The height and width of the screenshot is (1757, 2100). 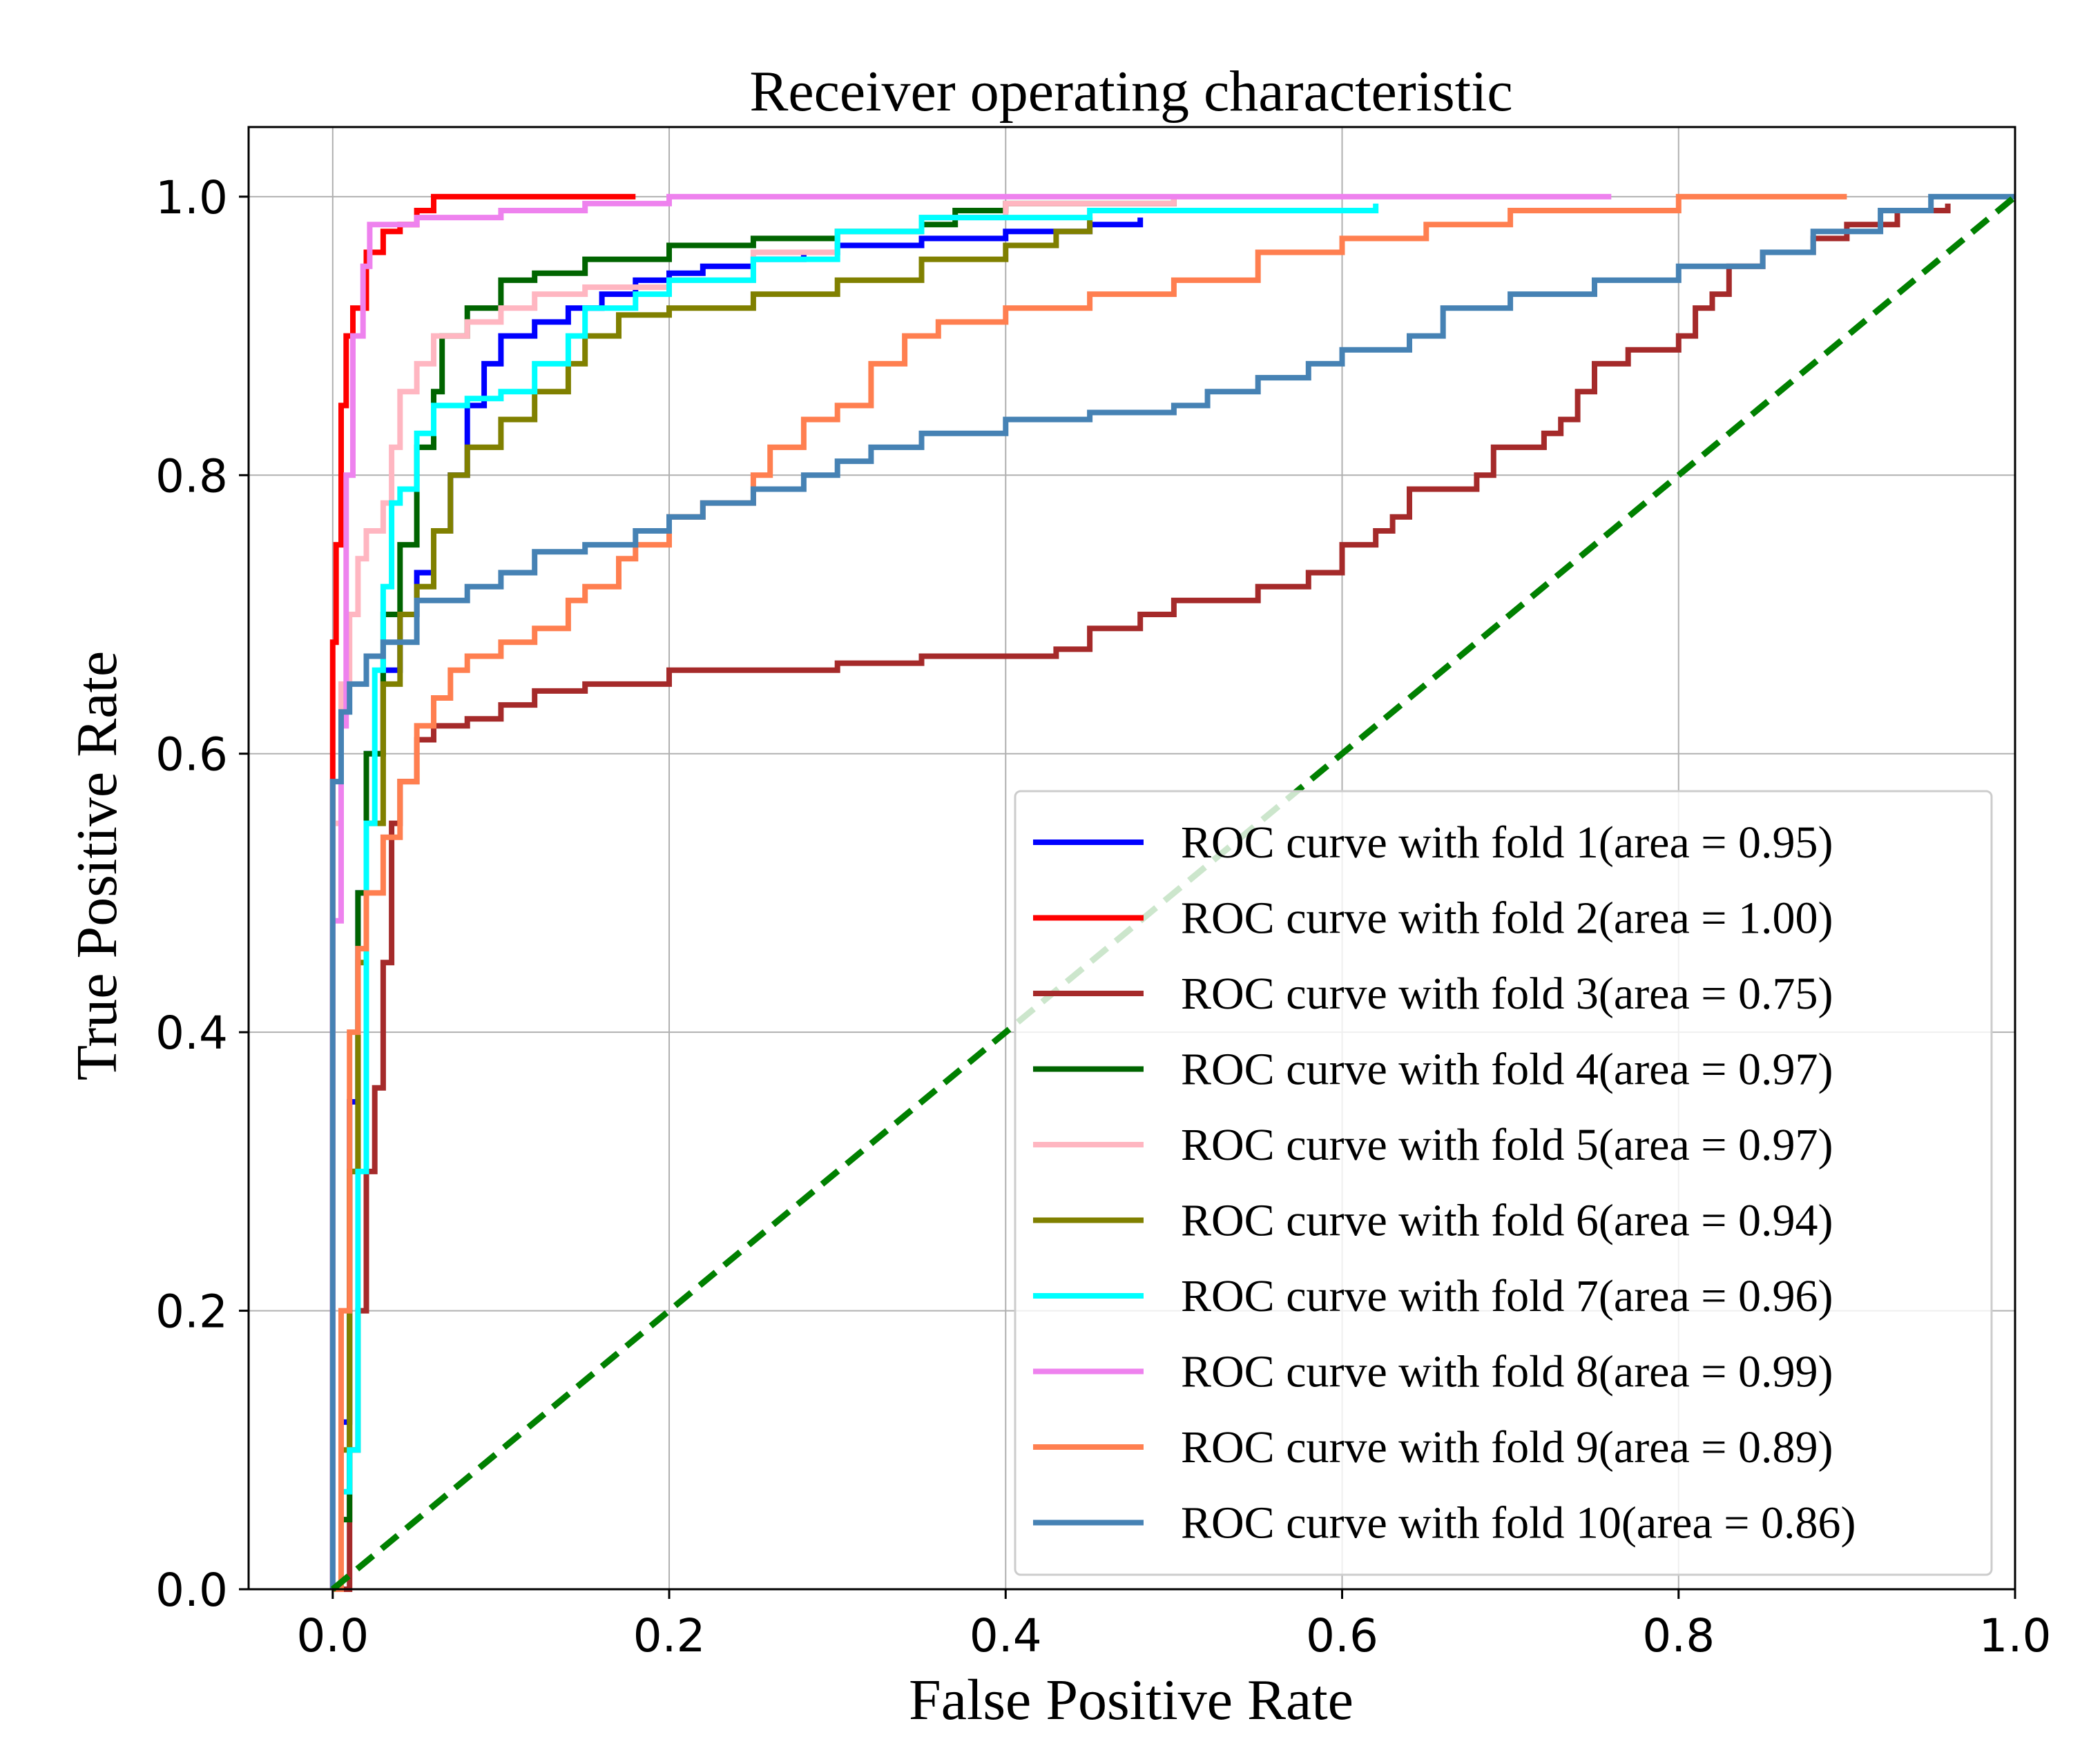 I want to click on x-tick-label: 0.2, so click(x=669, y=1635).